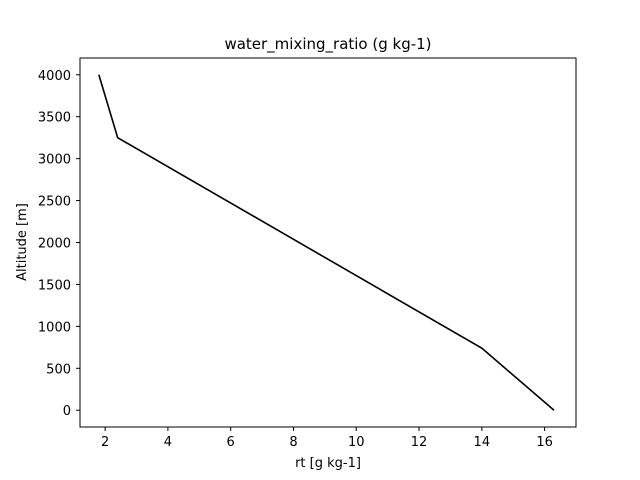 This screenshot has height=480, width=640. What do you see at coordinates (544, 442) in the screenshot?
I see `x-tick-label: 16` at bounding box center [544, 442].